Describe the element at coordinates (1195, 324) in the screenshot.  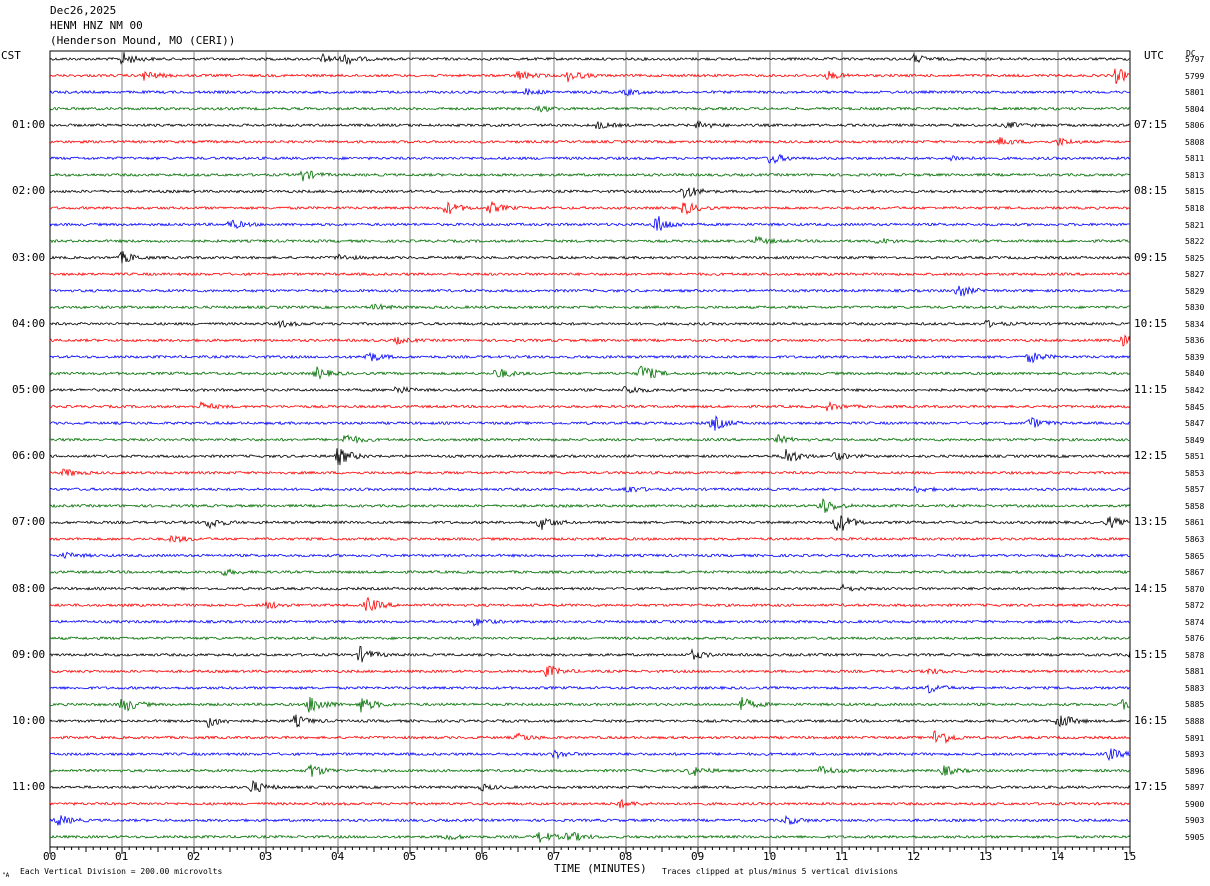
I see `trace-offset-label: 5834` at that location.